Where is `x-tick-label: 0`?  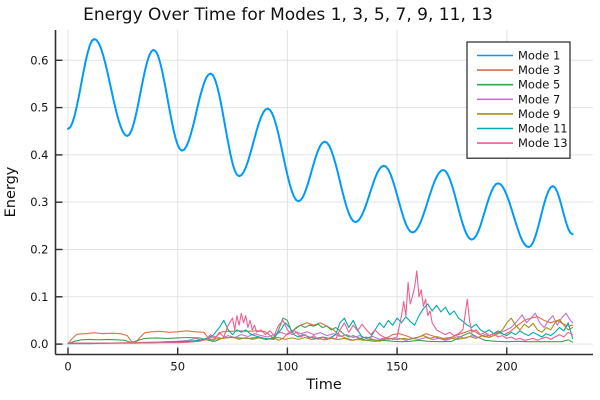 x-tick-label: 0 is located at coordinates (67, 367).